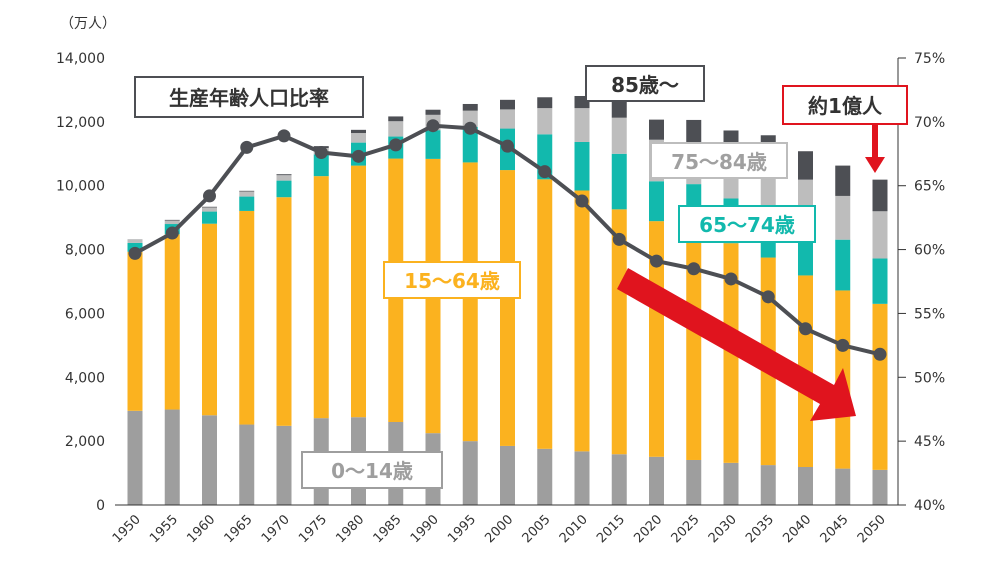  I want to click on x-tick-label: 2045, so click(835, 529).